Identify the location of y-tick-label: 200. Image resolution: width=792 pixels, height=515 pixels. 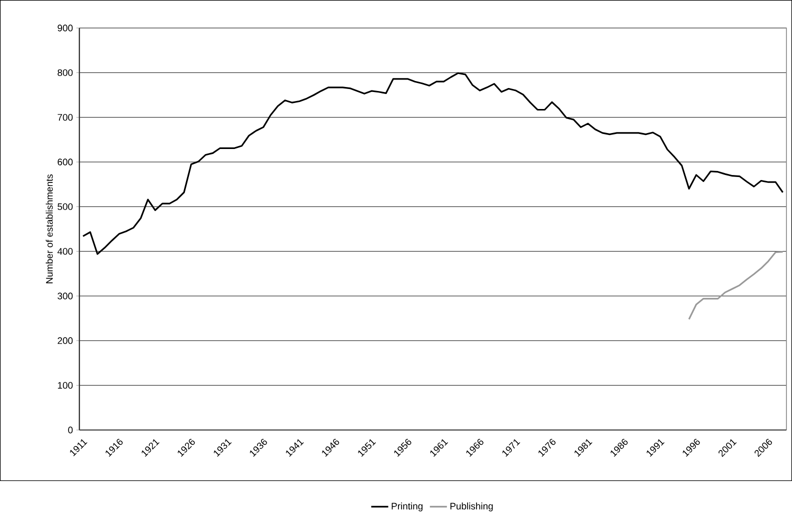
(65, 340).